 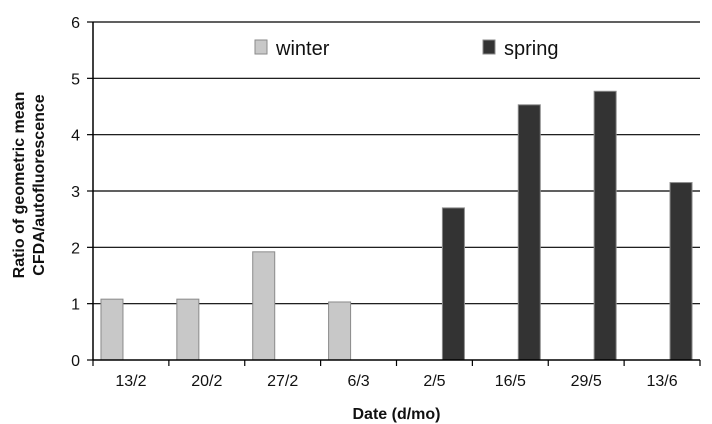 I want to click on y-tick-label: 0, so click(x=75, y=361).